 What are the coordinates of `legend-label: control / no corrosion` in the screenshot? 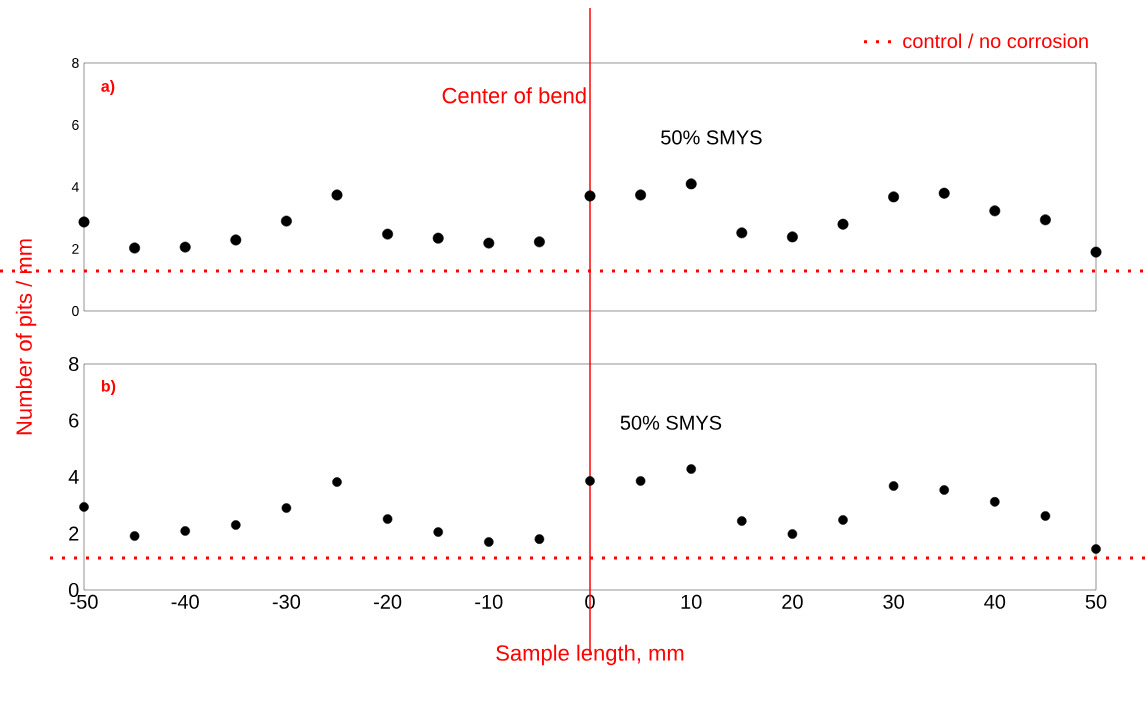 It's located at (995, 41).